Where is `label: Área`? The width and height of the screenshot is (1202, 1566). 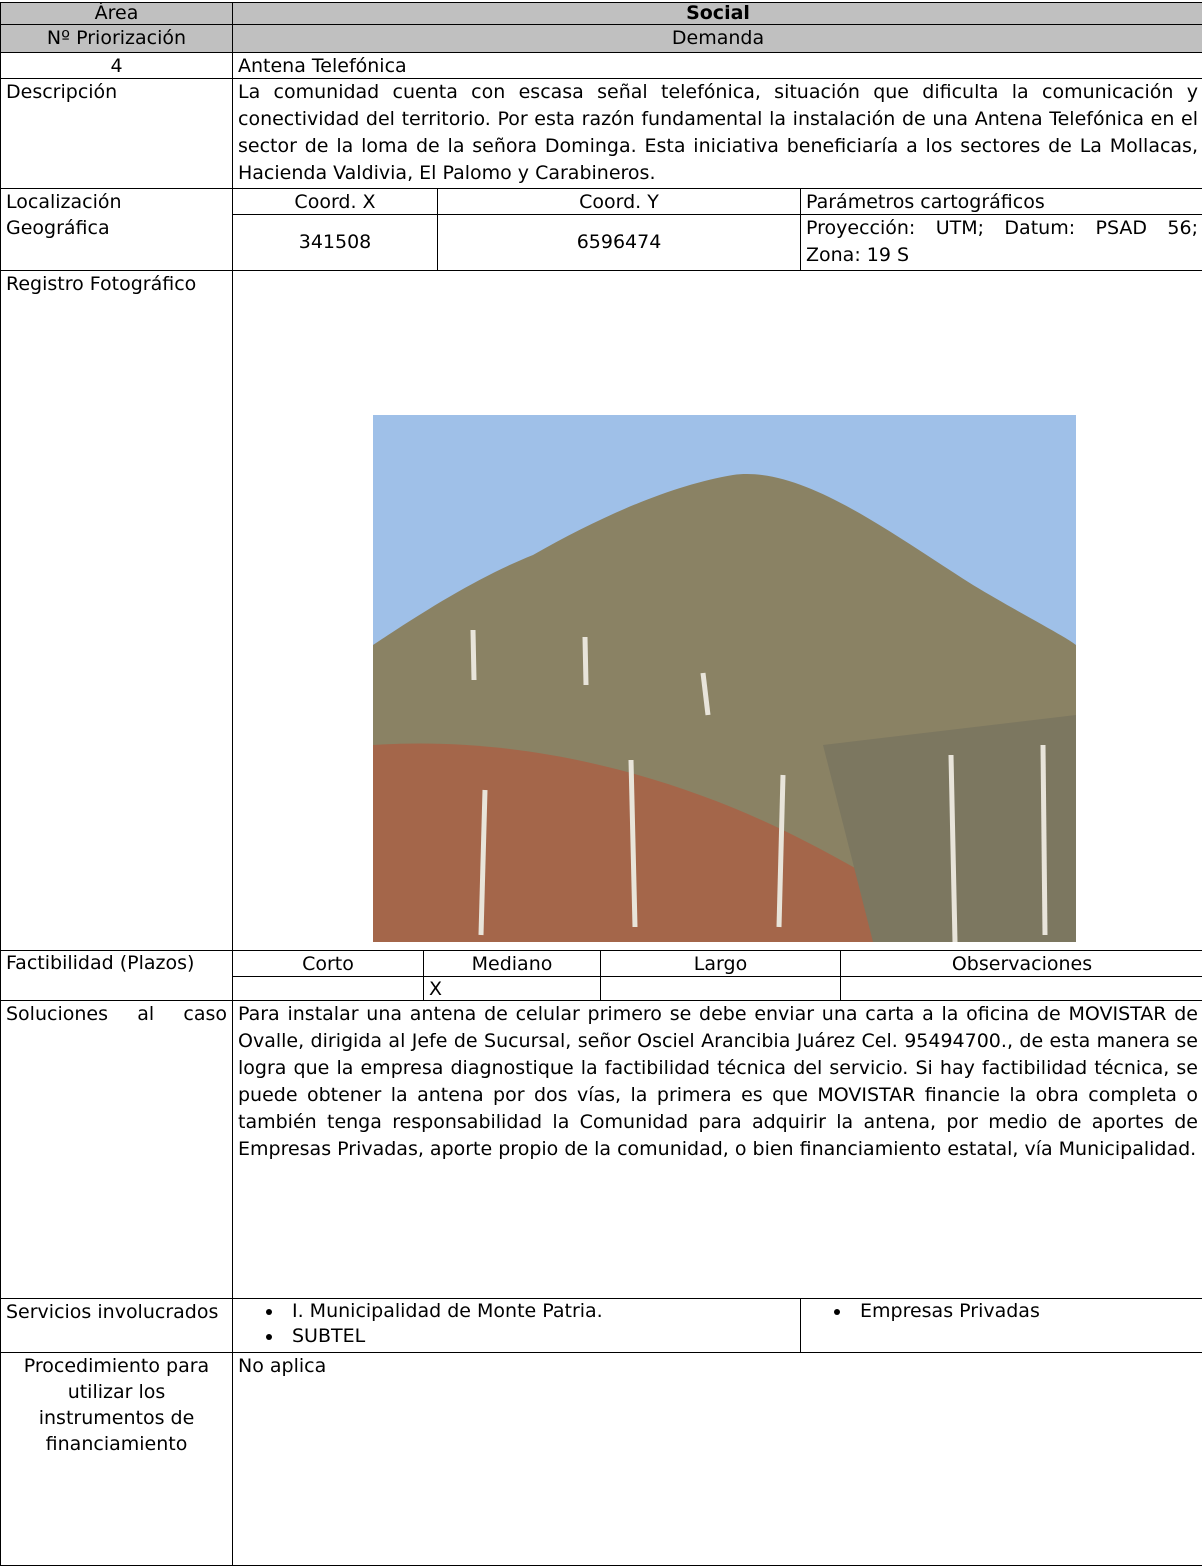 label: Área is located at coordinates (116, 13).